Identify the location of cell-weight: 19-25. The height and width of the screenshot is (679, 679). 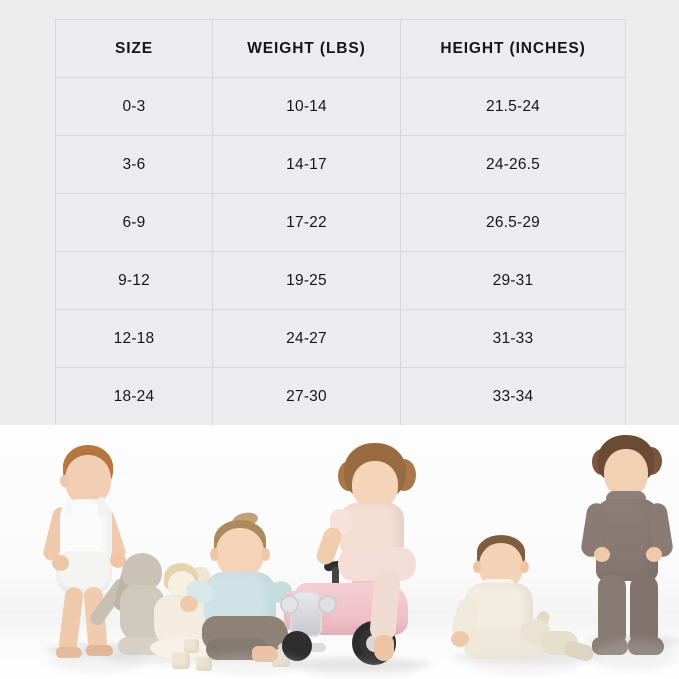
(306, 280).